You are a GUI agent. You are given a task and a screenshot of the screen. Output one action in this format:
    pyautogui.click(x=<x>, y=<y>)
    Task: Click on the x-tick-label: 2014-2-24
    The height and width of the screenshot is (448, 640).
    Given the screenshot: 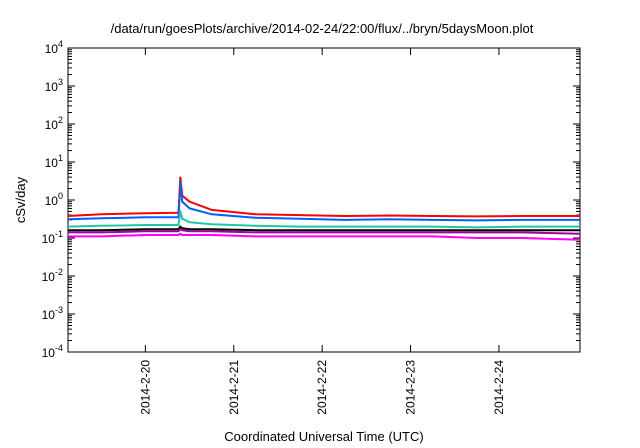 What is the action you would take?
    pyautogui.click(x=499, y=387)
    